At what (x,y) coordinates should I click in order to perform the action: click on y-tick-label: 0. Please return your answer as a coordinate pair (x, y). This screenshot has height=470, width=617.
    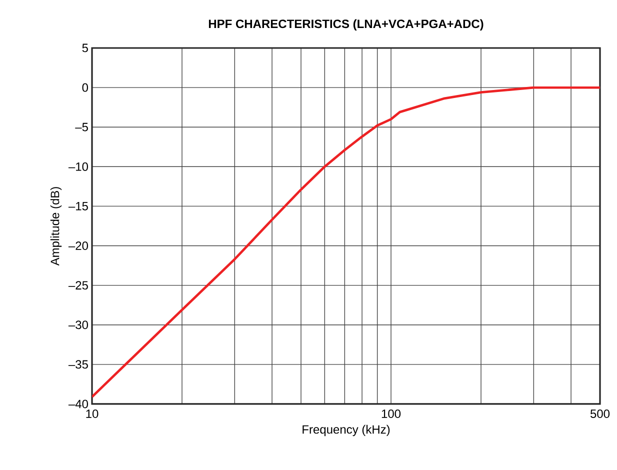
    Looking at the image, I should click on (85, 87).